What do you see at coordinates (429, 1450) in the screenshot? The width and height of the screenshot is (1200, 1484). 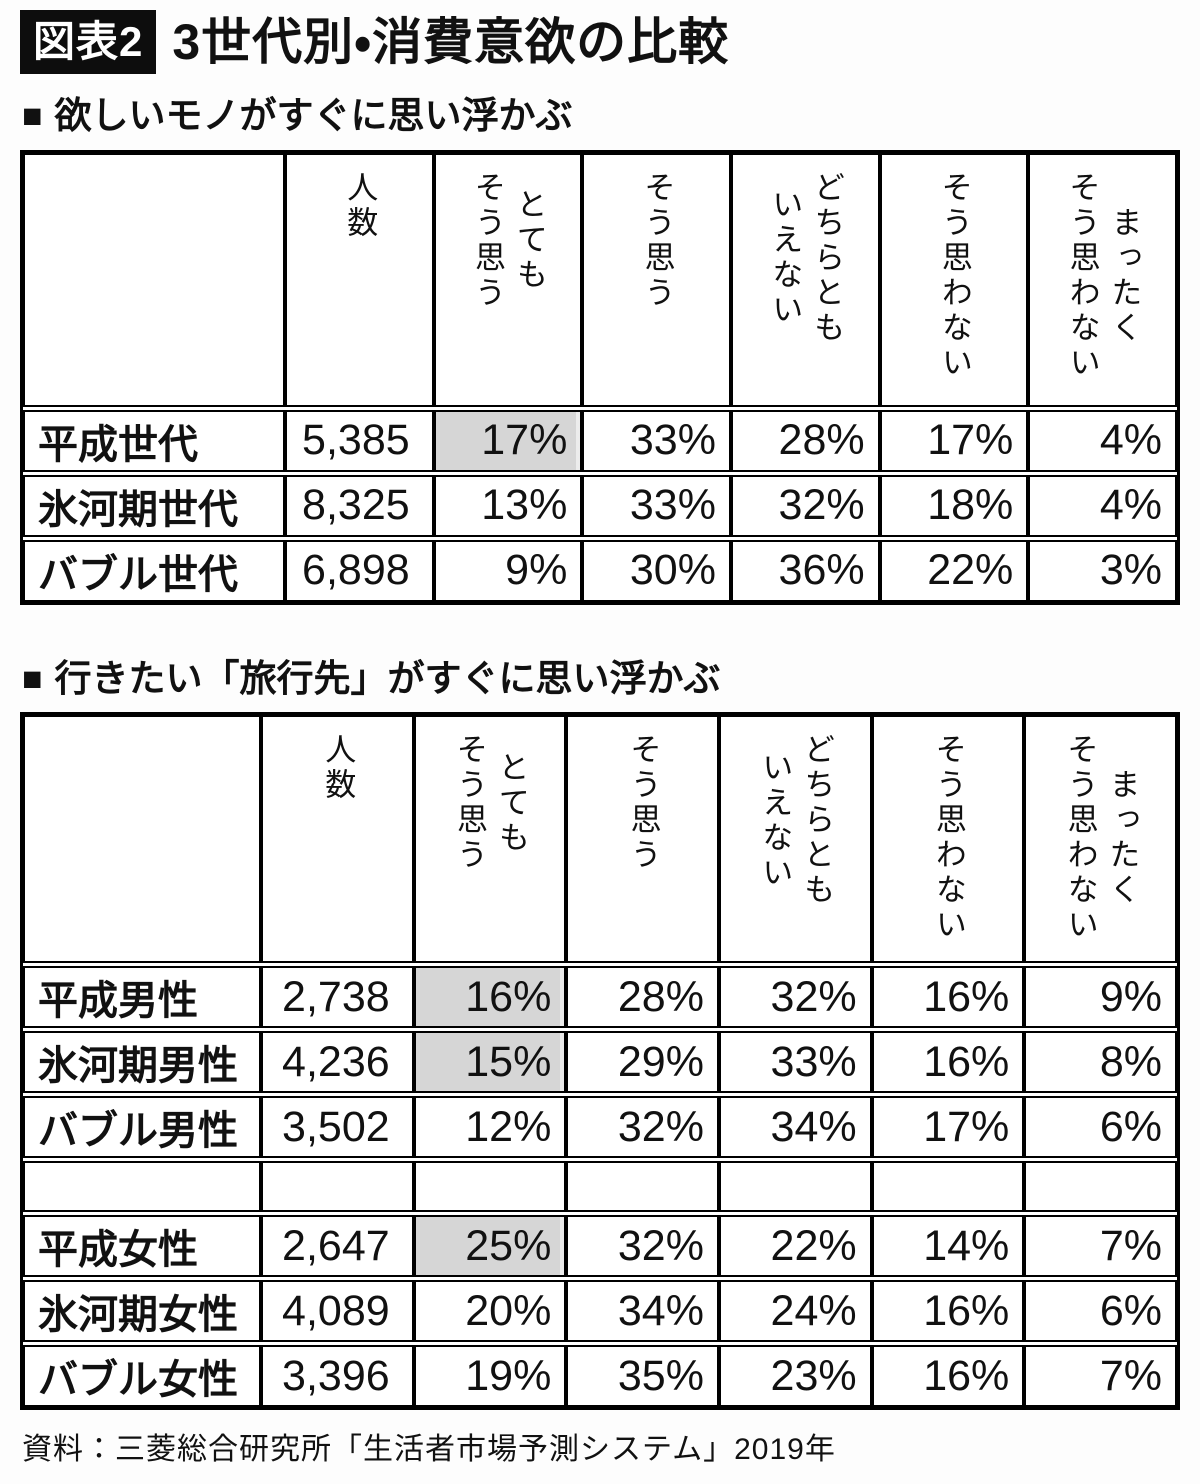 I see `source-note: 資料：三菱総合研究所「生活者市場予測システム」2019年` at bounding box center [429, 1450].